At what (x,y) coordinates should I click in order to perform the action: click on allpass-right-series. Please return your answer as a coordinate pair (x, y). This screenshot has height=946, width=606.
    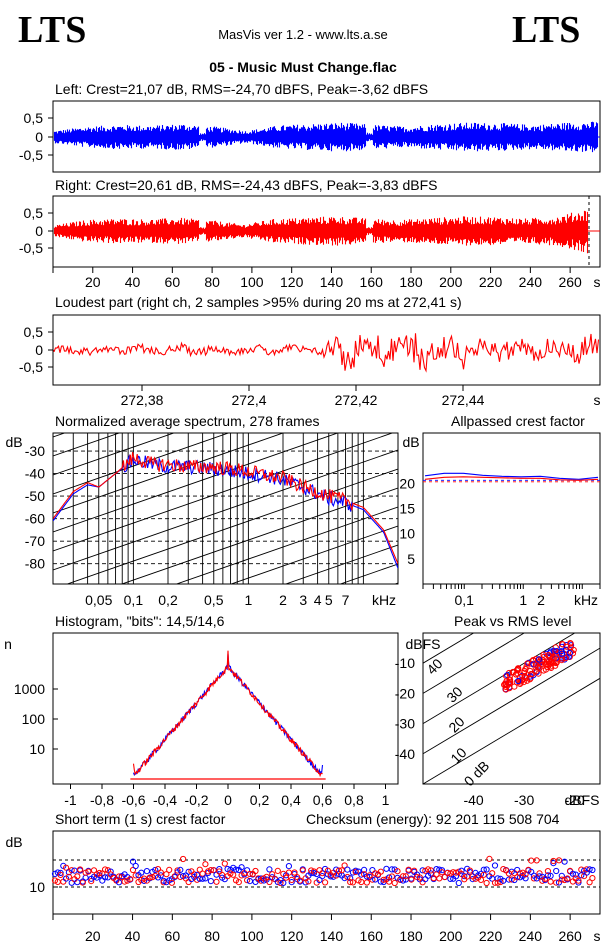
    Looking at the image, I should click on (511, 478).